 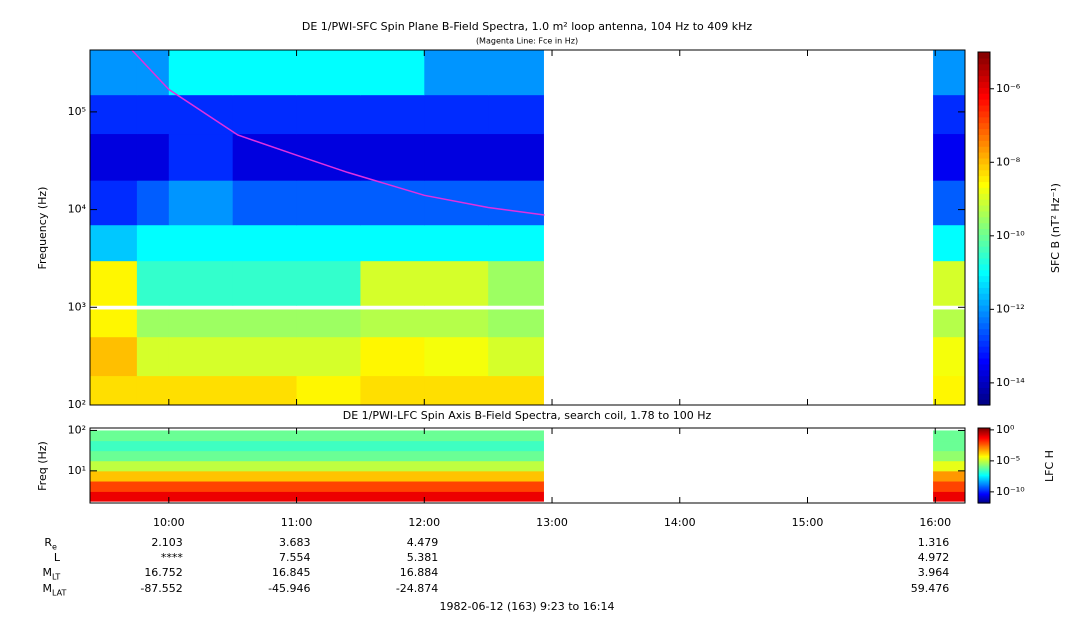 What do you see at coordinates (419, 572) in the screenshot?
I see `ephemeris-value: 16.884` at bounding box center [419, 572].